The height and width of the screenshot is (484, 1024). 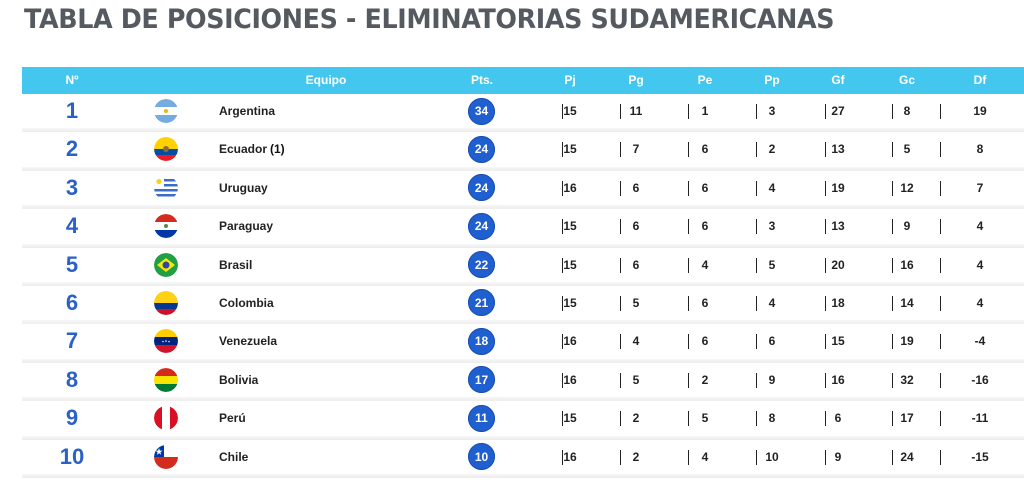 I want to click on team-name: Paraguay, so click(x=246, y=226).